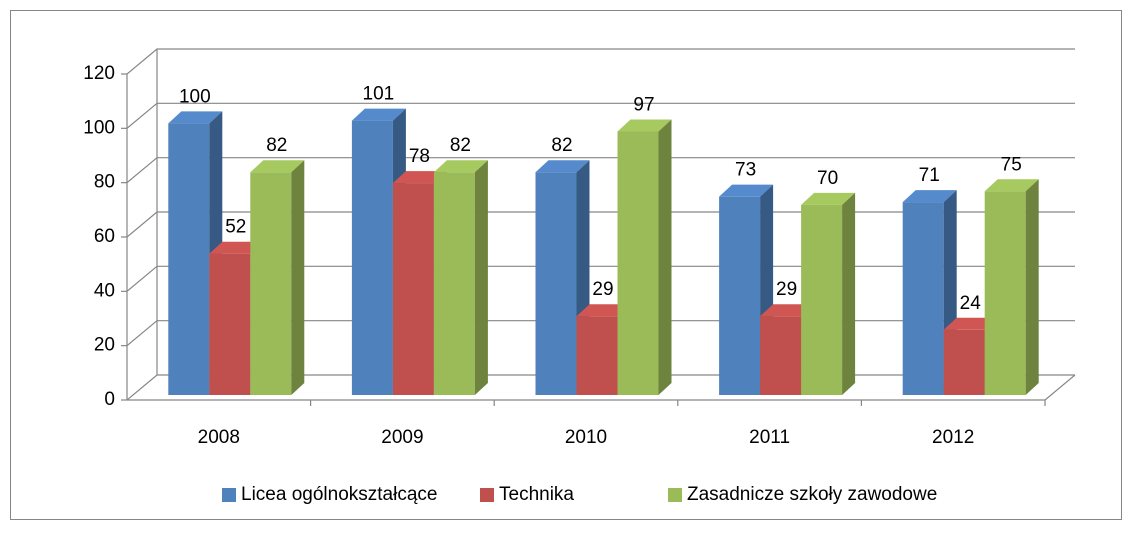  Describe the element at coordinates (109, 399) in the screenshot. I see `y-tick-label: 0` at that location.